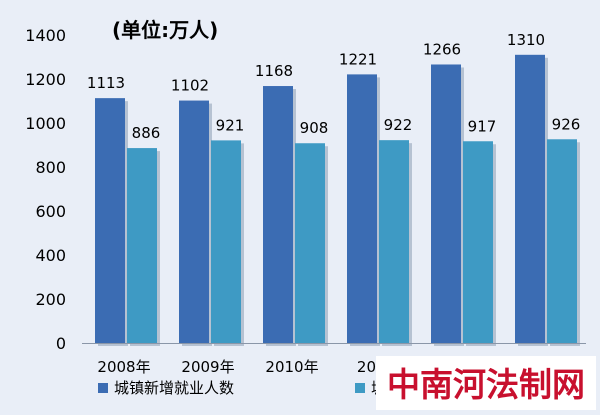  What do you see at coordinates (45, 123) in the screenshot?
I see `y-tick-label: 1000` at bounding box center [45, 123].